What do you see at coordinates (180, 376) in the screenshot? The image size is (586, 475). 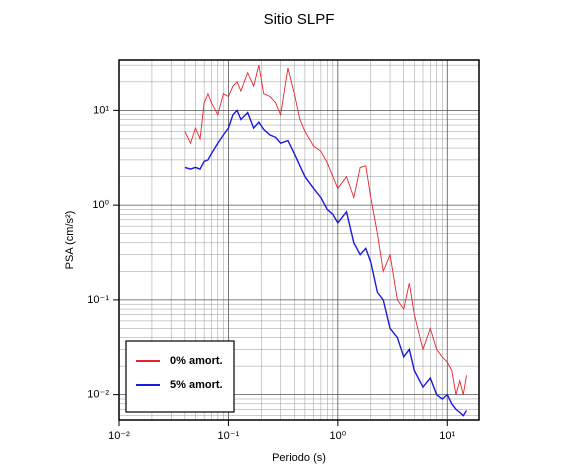 I see `legend-box` at bounding box center [180, 376].